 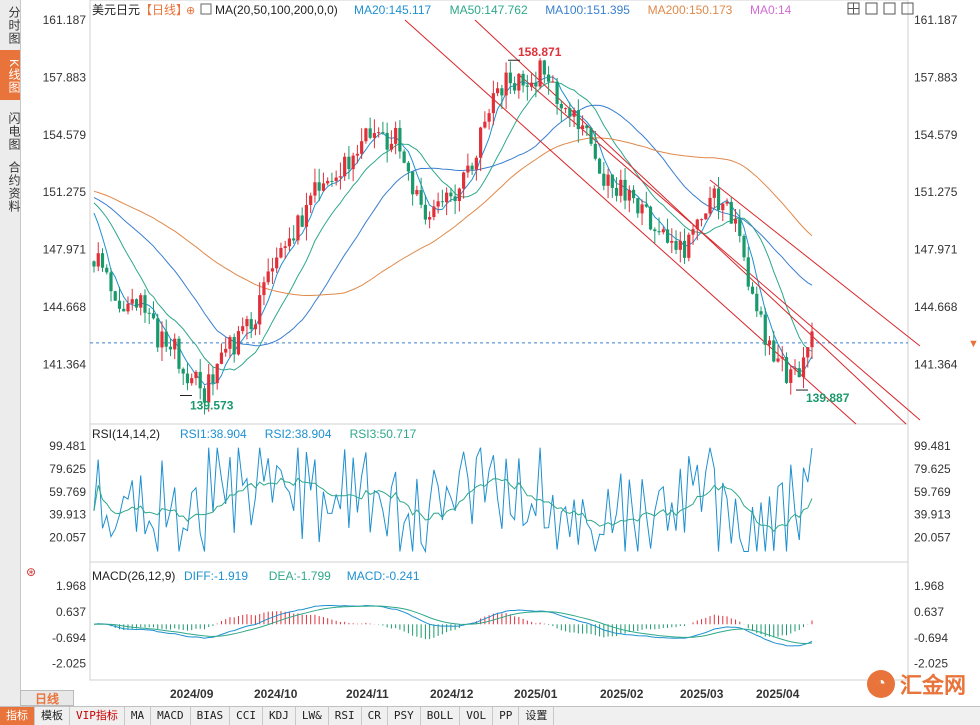 What do you see at coordinates (246, 716) in the screenshot?
I see `toolbar-item-6: CCI` at bounding box center [246, 716].